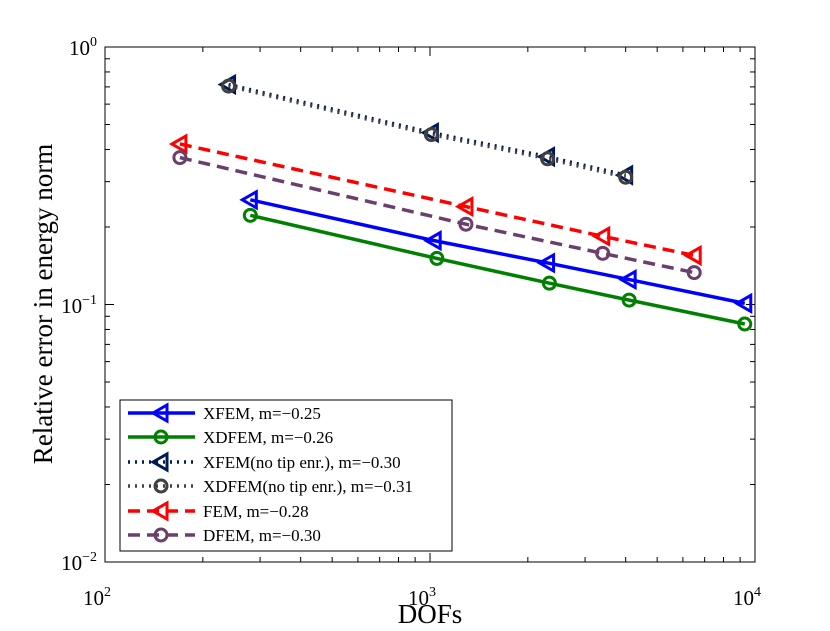 The image size is (830, 631). I want to click on legend-box, so click(286, 475).